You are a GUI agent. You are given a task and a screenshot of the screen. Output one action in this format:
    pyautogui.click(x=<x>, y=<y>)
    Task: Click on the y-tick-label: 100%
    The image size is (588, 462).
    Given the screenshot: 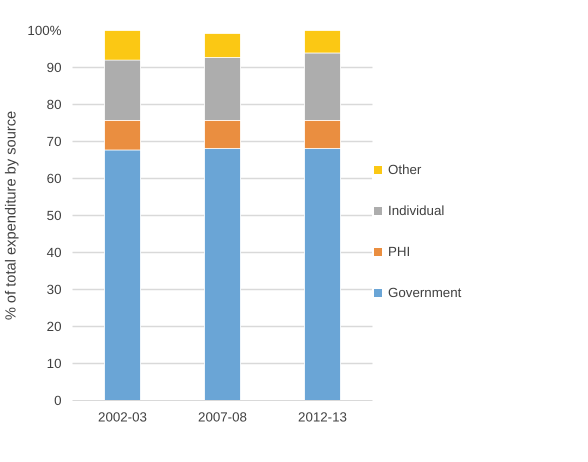 What is the action you would take?
    pyautogui.click(x=44, y=30)
    